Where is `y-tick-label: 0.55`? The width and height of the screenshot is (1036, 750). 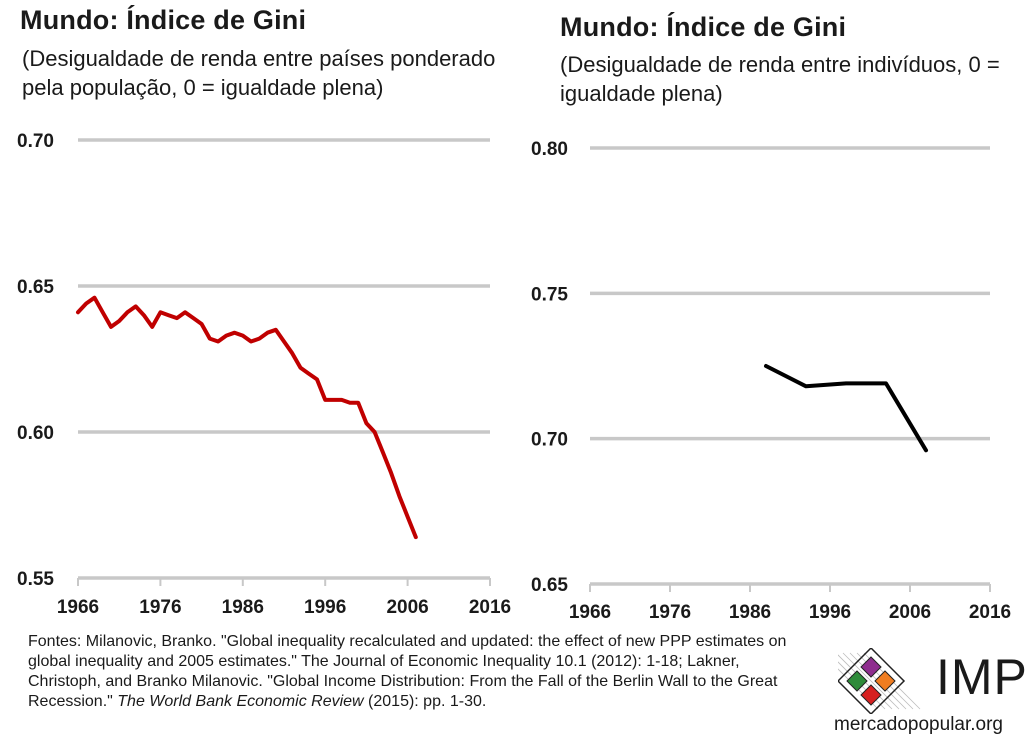 y-tick-label: 0.55 is located at coordinates (35, 579).